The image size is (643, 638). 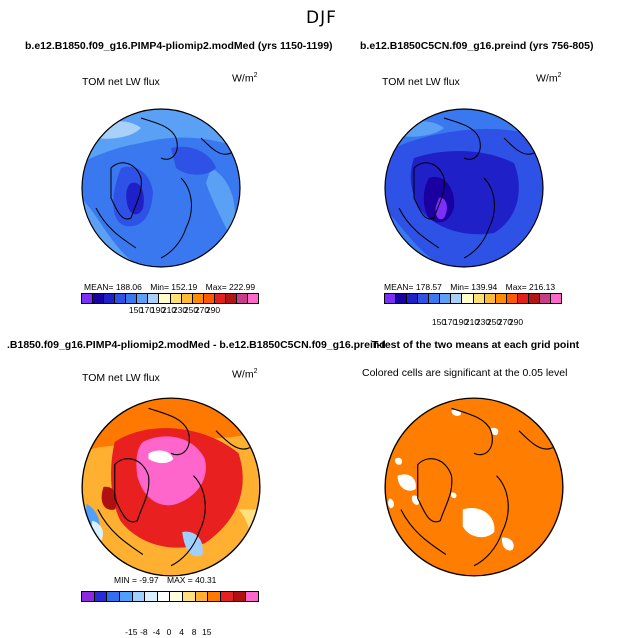 I want to click on colorbar-difference-tick-label: 8, so click(x=194, y=632).